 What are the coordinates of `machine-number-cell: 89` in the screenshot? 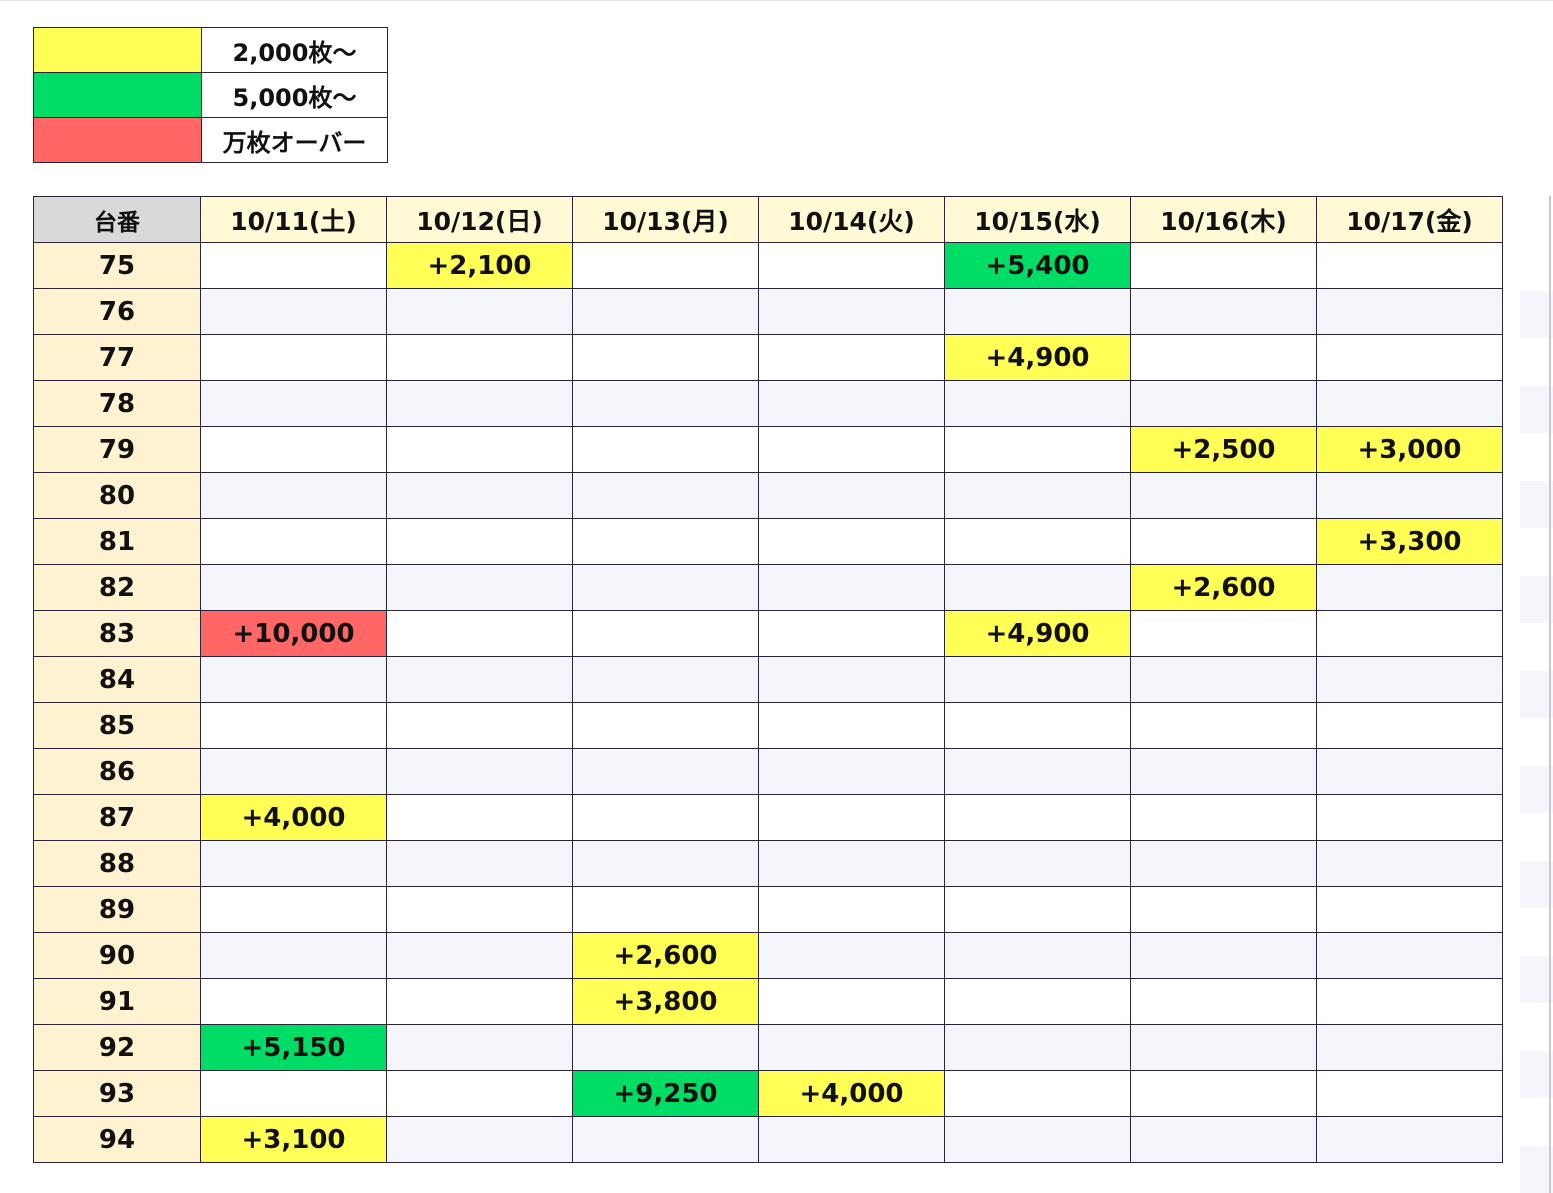 It's located at (117, 909).